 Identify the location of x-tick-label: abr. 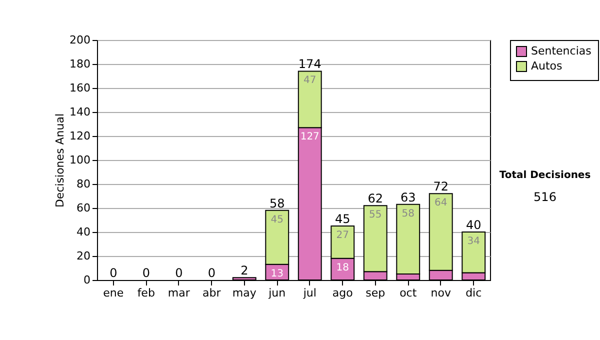
(212, 293).